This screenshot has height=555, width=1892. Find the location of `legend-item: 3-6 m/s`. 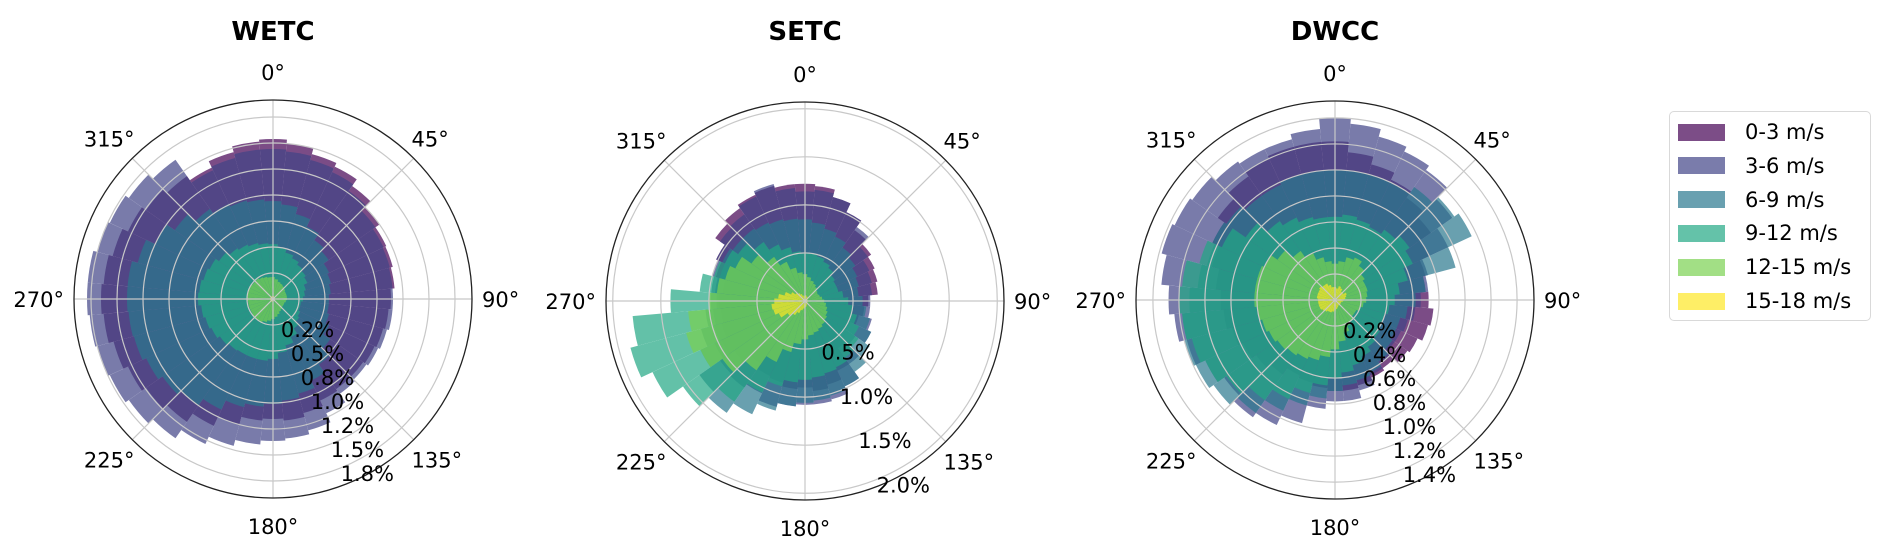

legend-item: 3-6 m/s is located at coordinates (1751, 166).